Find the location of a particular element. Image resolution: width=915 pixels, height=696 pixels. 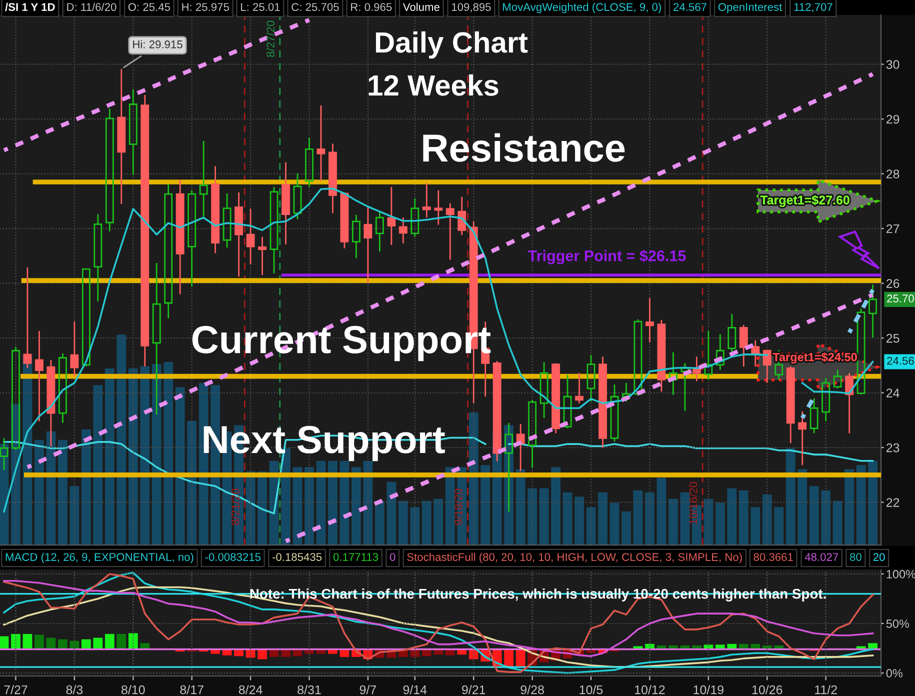

x-tick-label: 8/10 is located at coordinates (133, 689).